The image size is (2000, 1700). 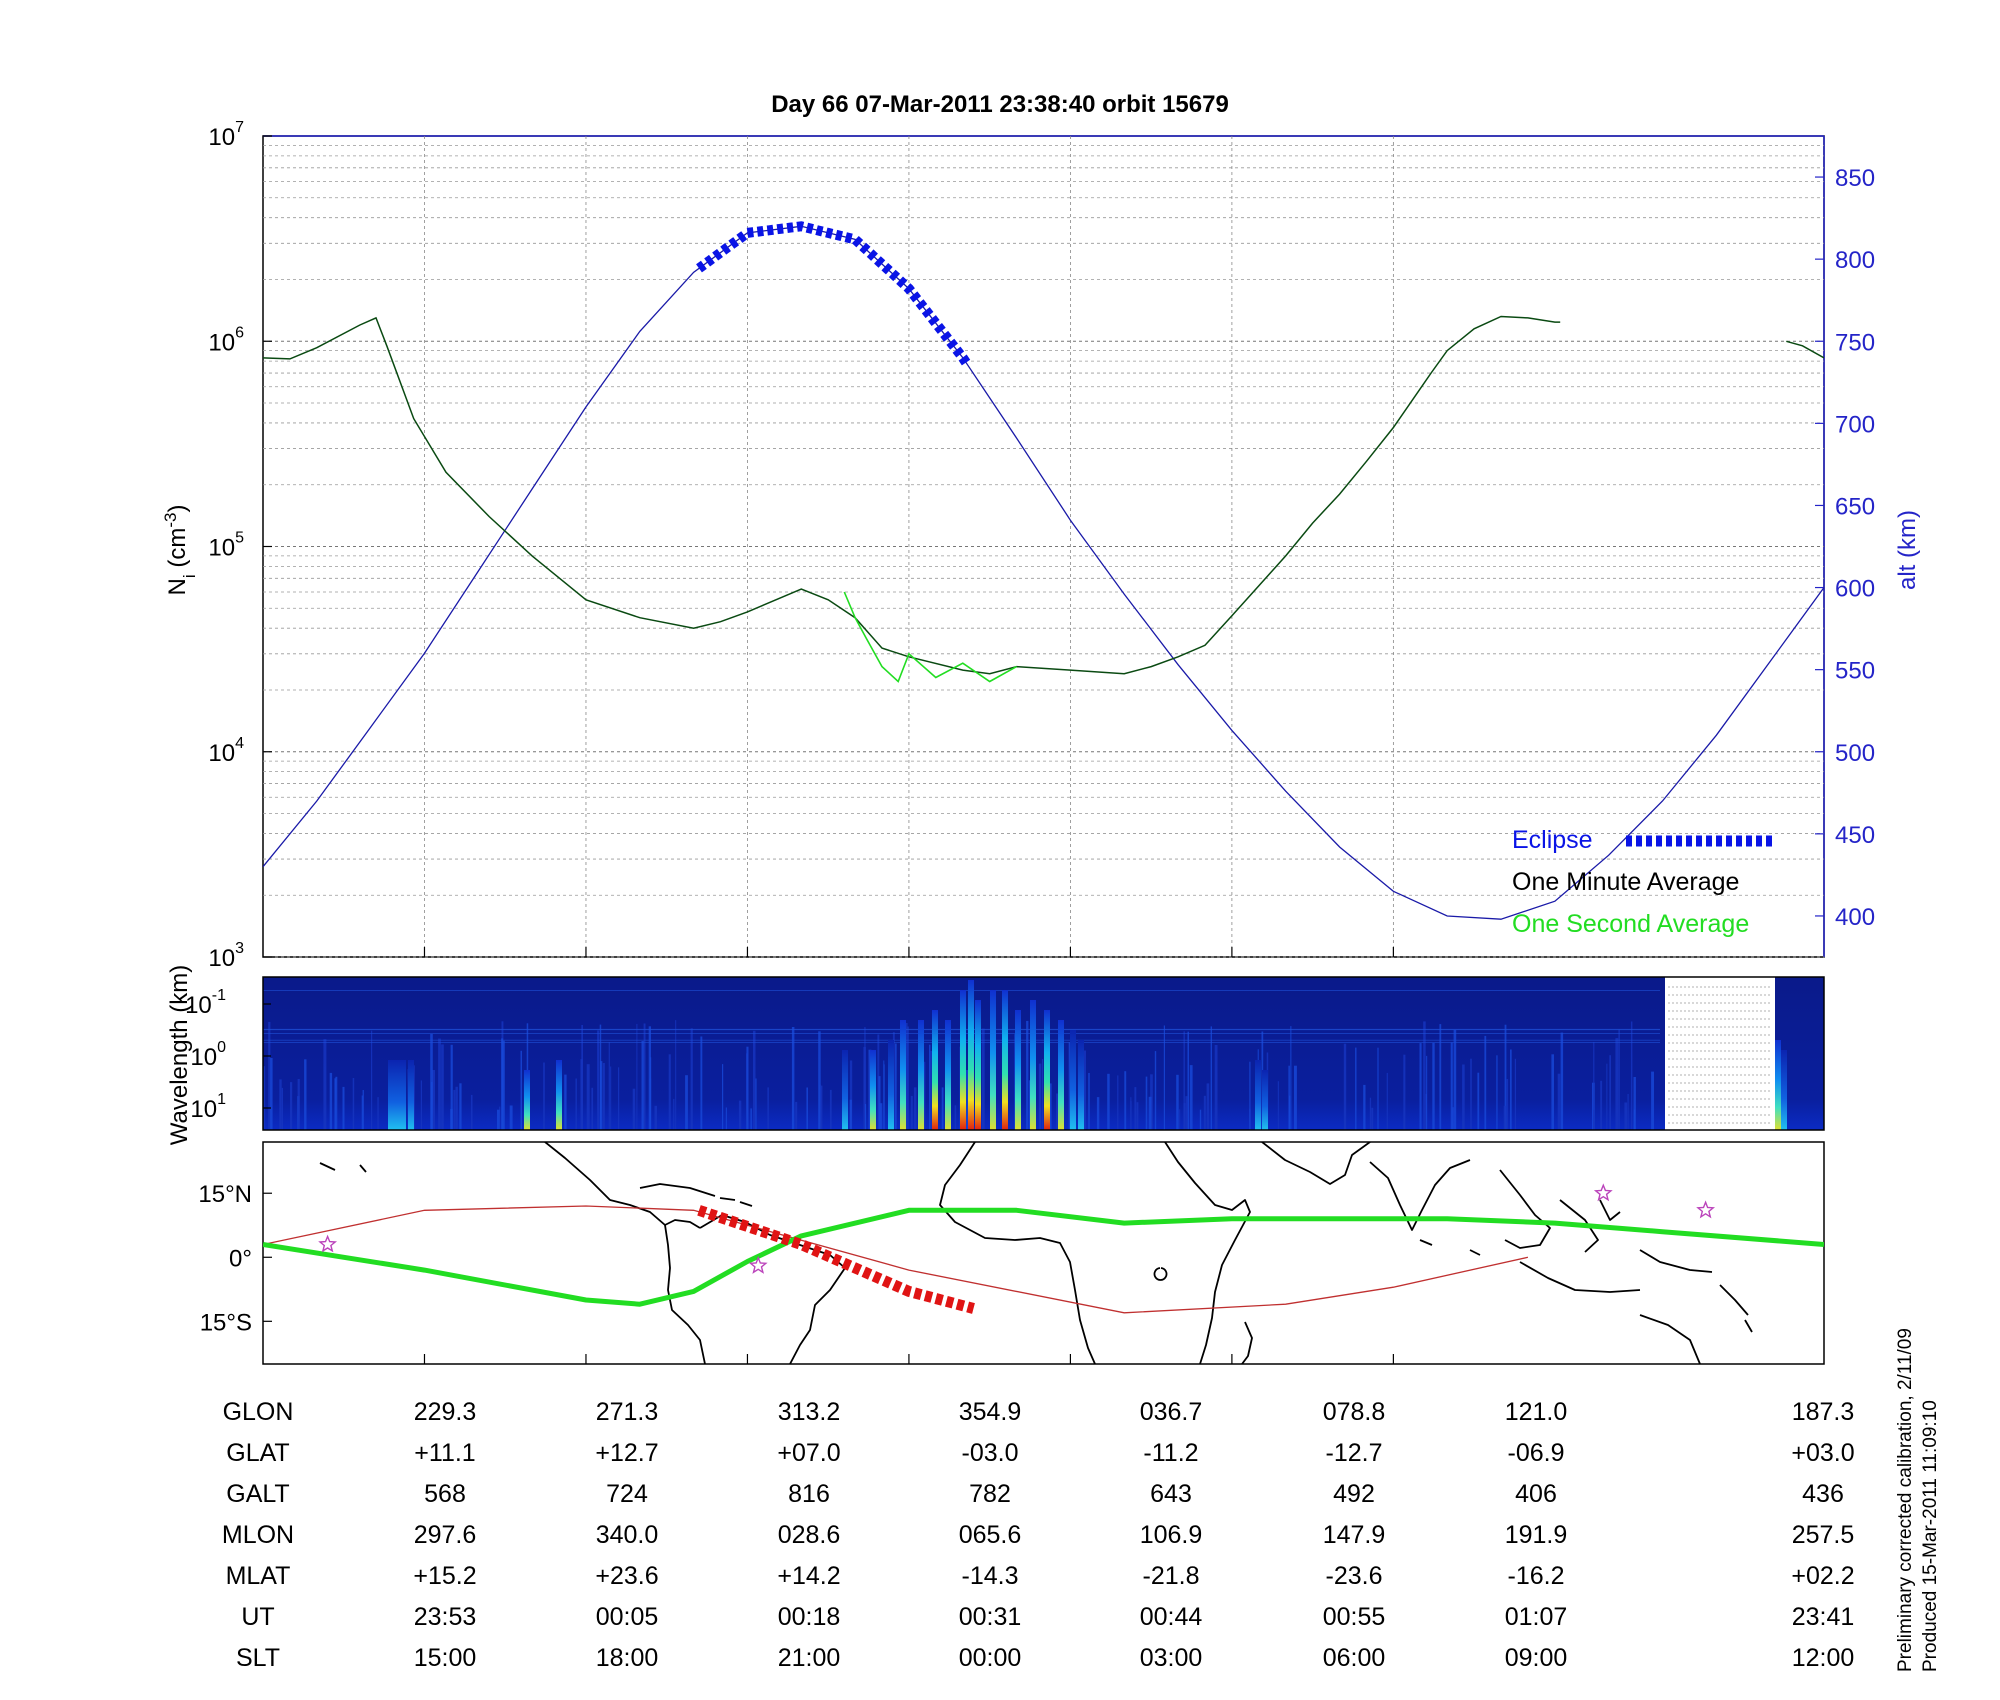 What do you see at coordinates (225, 1194) in the screenshot?
I see `map-tick-label: 15°N` at bounding box center [225, 1194].